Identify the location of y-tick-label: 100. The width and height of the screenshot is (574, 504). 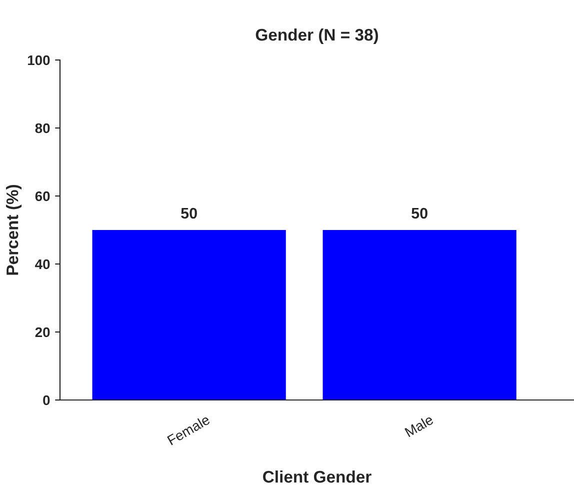
(39, 60).